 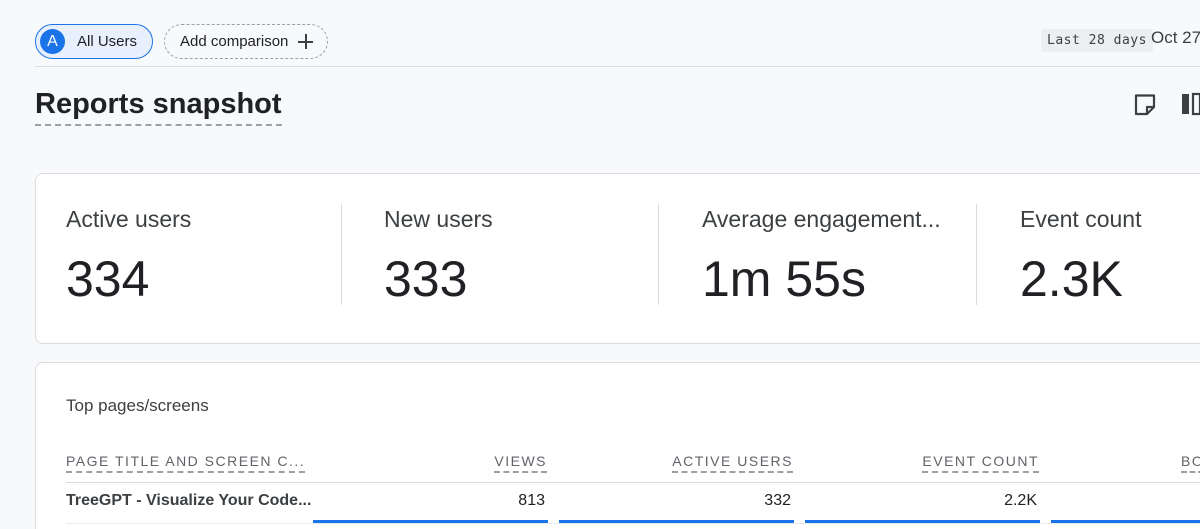 What do you see at coordinates (633, 482) in the screenshot?
I see `header-row-divider` at bounding box center [633, 482].